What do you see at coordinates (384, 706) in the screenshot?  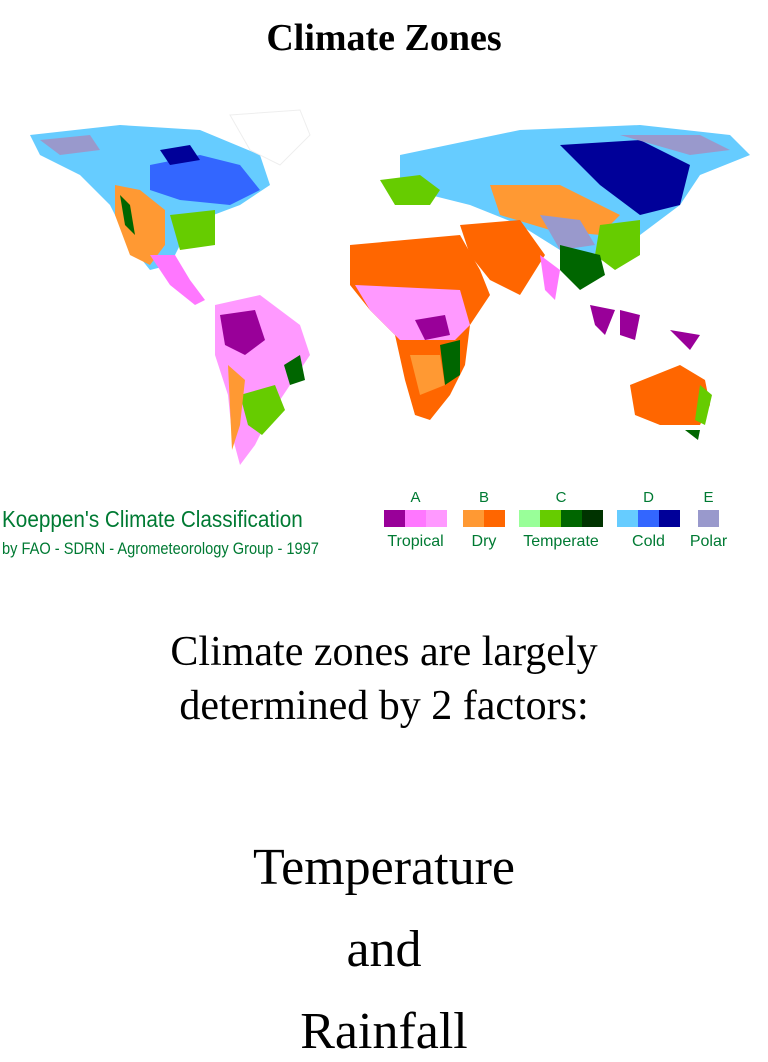 I see `intro-line: determined by 2 factors:` at bounding box center [384, 706].